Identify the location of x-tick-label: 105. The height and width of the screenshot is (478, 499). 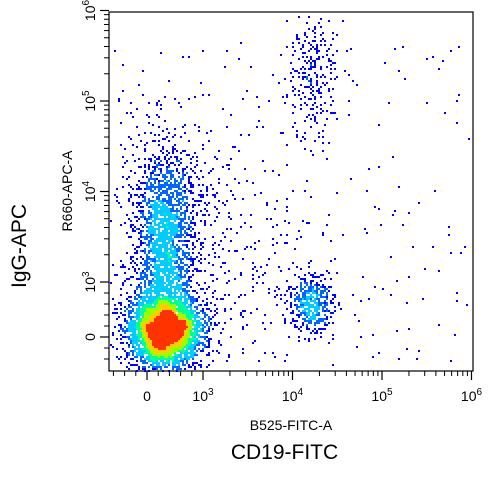
(382, 395).